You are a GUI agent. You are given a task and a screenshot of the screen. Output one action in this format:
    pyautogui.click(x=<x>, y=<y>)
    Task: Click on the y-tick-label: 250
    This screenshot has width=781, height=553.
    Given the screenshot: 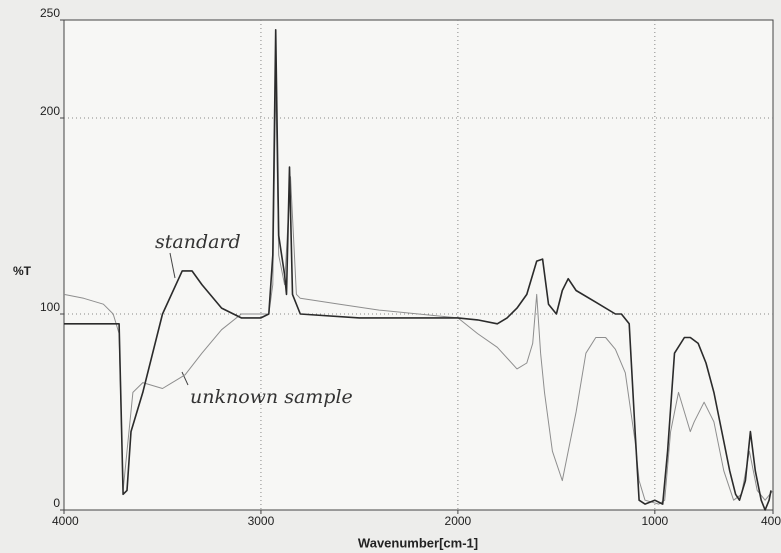 What is the action you would take?
    pyautogui.click(x=50, y=13)
    